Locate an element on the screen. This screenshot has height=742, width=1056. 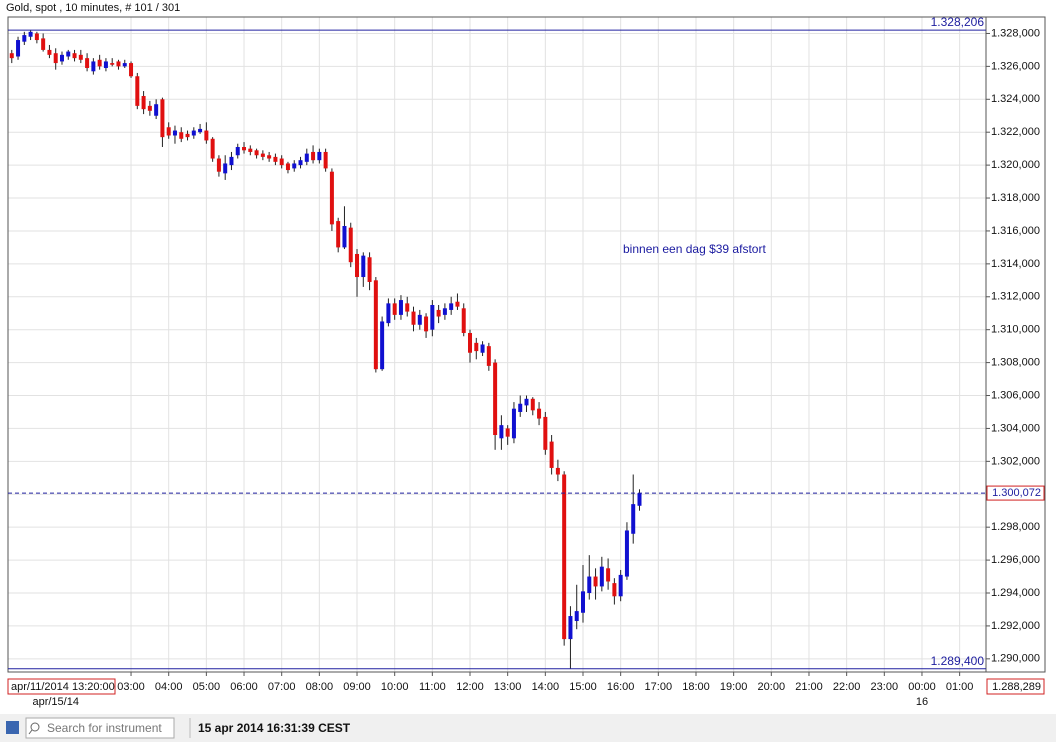
x-tick-label: 10:00 is located at coordinates (395, 687).